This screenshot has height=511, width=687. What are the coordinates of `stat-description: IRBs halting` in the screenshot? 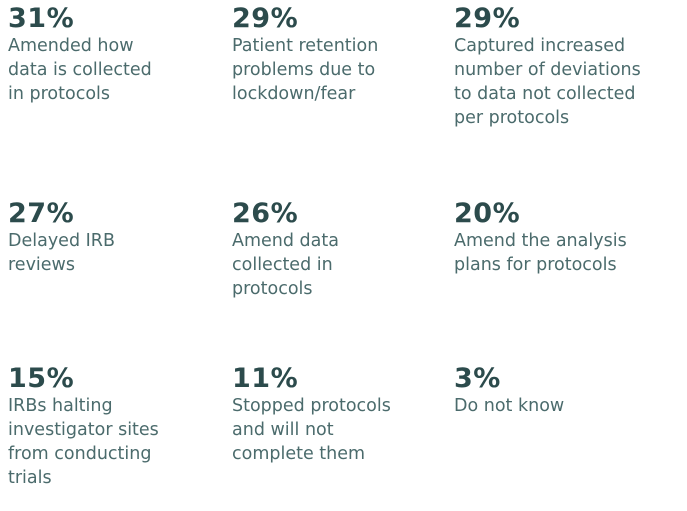 It's located at (60, 406).